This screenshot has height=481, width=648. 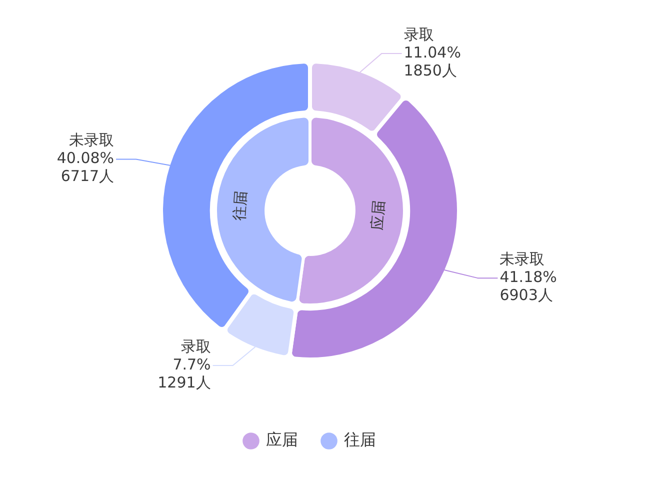 What do you see at coordinates (528, 286) in the screenshot?
I see `data-label: 41.18% 6903人` at bounding box center [528, 286].